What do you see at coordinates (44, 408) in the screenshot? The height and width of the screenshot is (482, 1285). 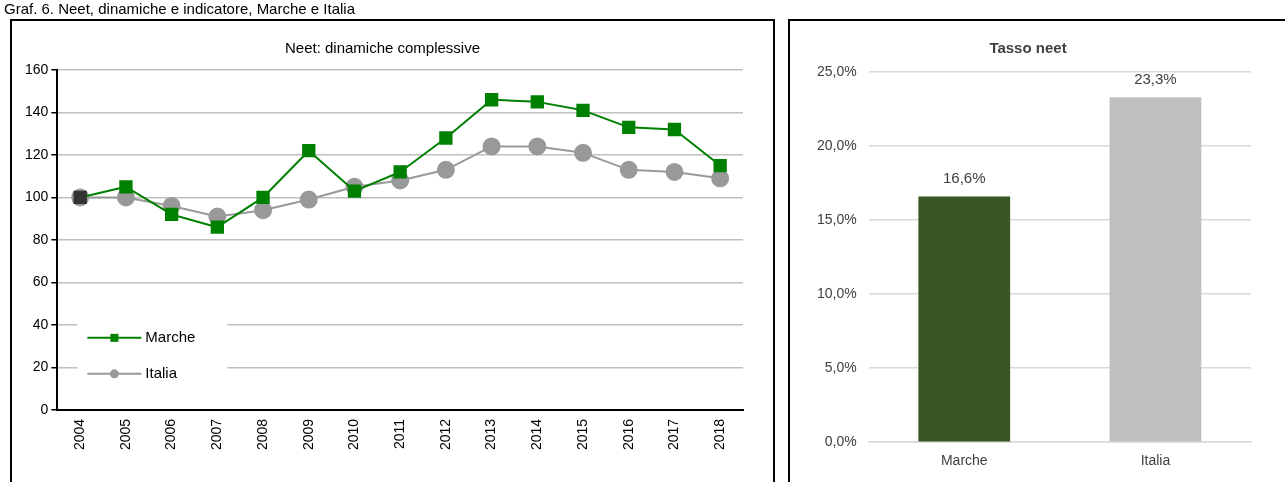 I see `y-tick-label: 0` at bounding box center [44, 408].